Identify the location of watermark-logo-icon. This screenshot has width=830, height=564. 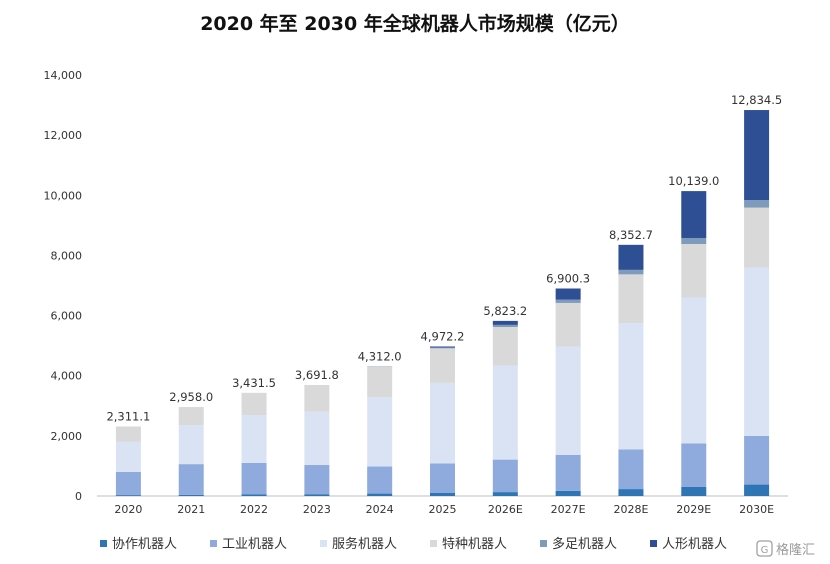
(764, 548).